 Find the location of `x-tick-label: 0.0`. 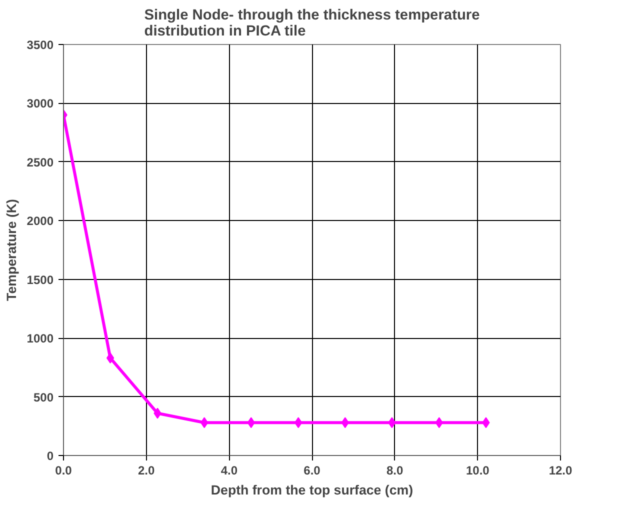

x-tick-label: 0.0 is located at coordinates (63, 471).